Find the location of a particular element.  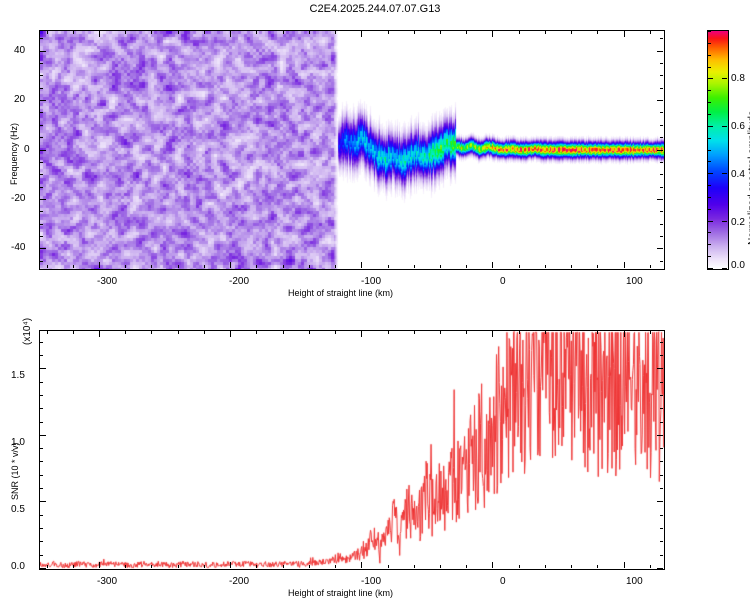

spec-xtick-label-100p: 100 is located at coordinates (634, 281).